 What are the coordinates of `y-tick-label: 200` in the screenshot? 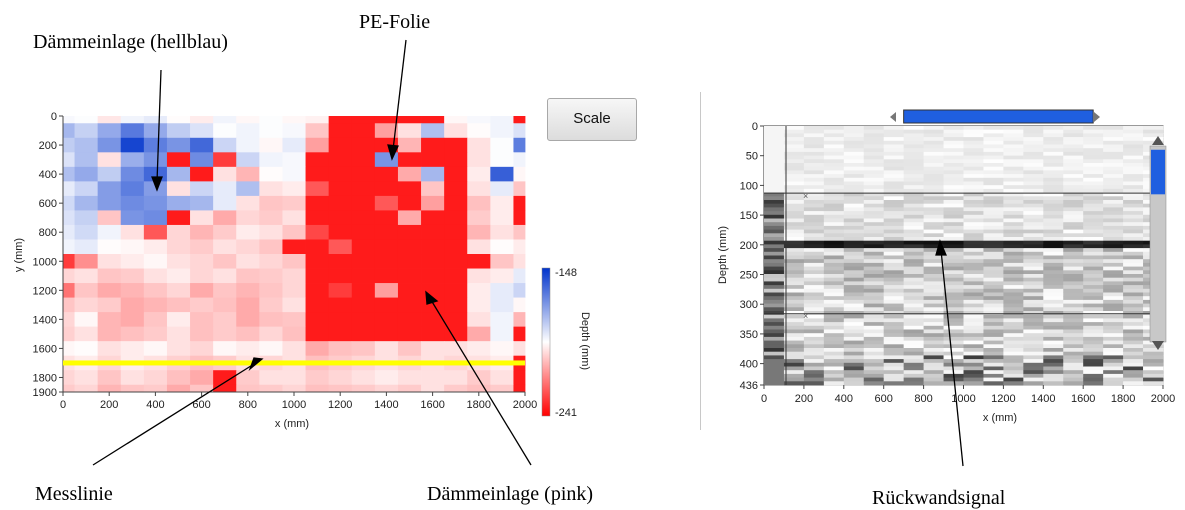 It's located at (48, 146).